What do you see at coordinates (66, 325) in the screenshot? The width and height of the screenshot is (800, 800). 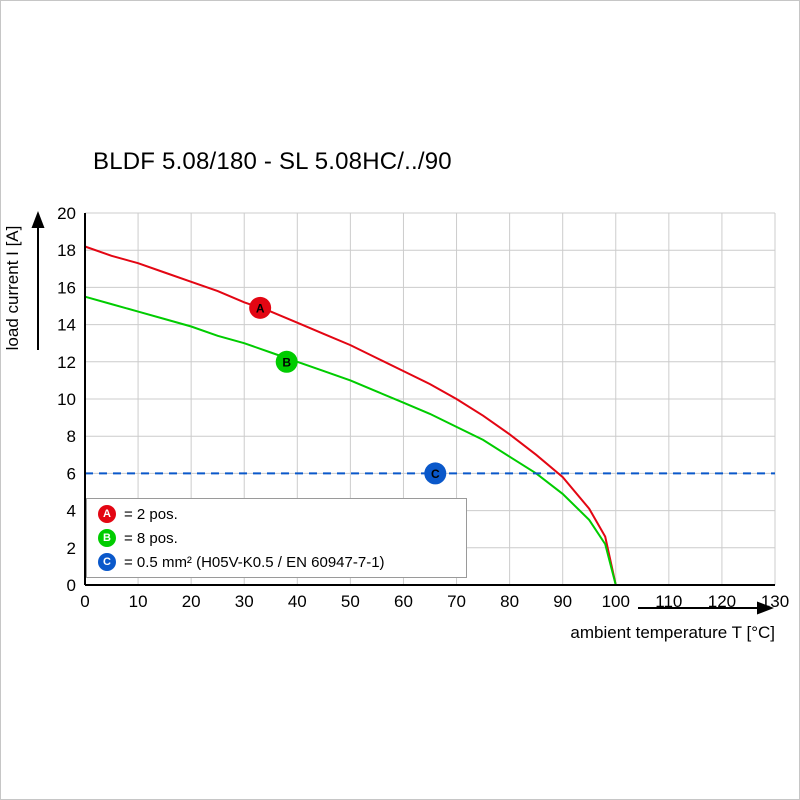 I see `y-tick-label: 14` at bounding box center [66, 325].